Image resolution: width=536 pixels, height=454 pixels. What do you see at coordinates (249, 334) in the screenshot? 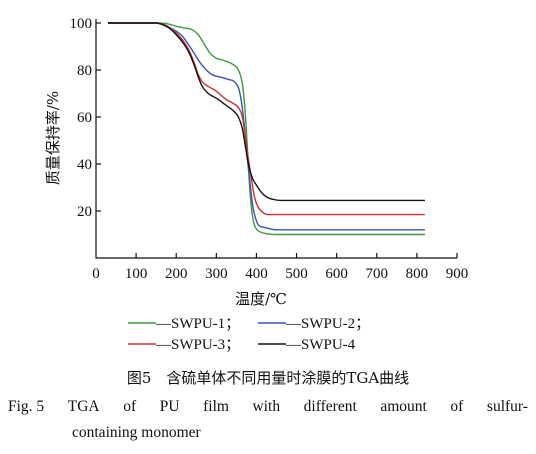
I see `legend: —SWPU-1； —SWPU-2； —SWPU-3； —SWPU-4` at bounding box center [249, 334].